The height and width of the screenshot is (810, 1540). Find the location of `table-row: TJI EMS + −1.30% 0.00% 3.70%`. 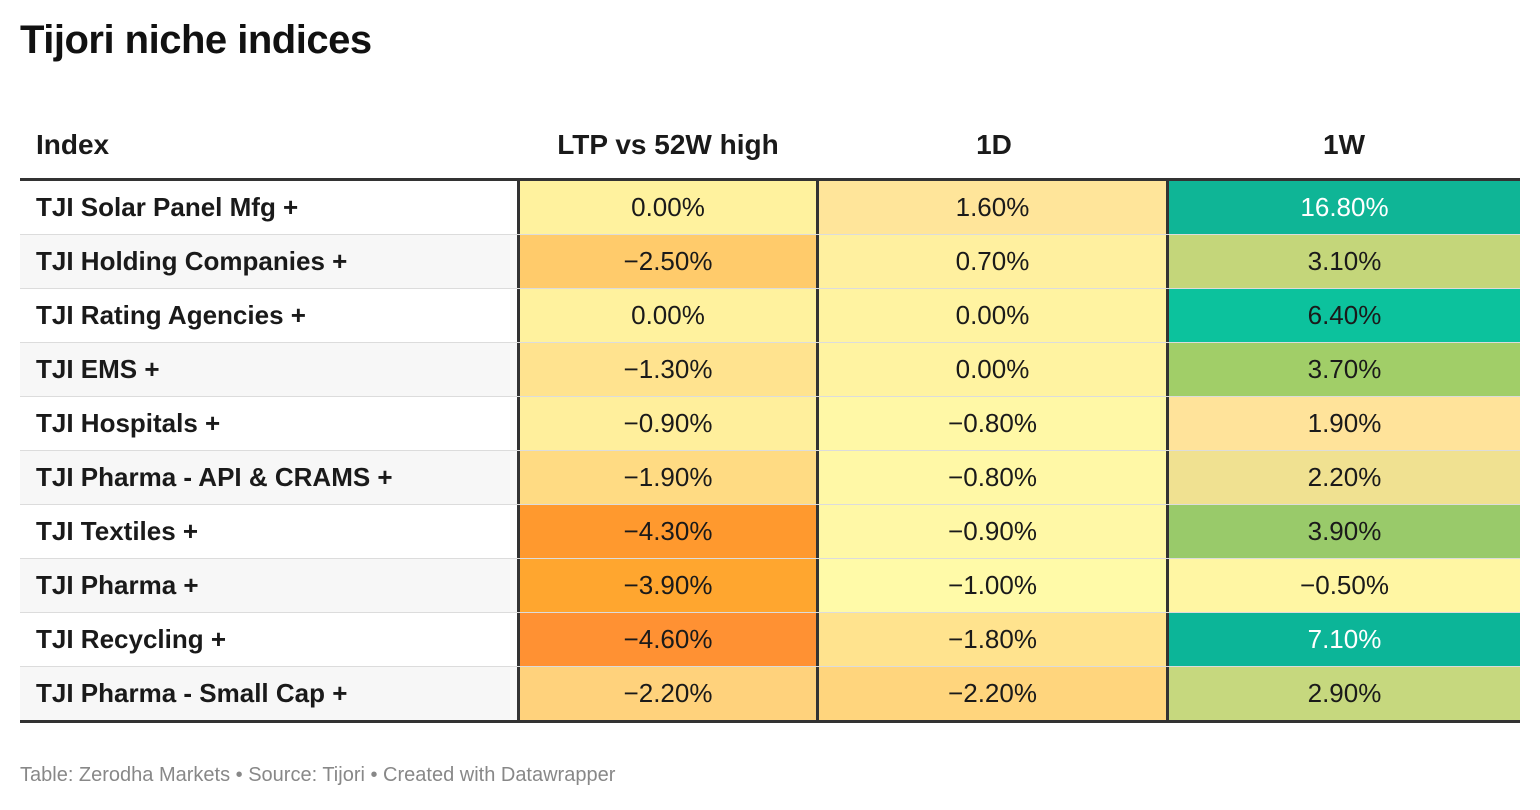

table-row: TJI EMS + −1.30% 0.00% 3.70% is located at coordinates (770, 370).